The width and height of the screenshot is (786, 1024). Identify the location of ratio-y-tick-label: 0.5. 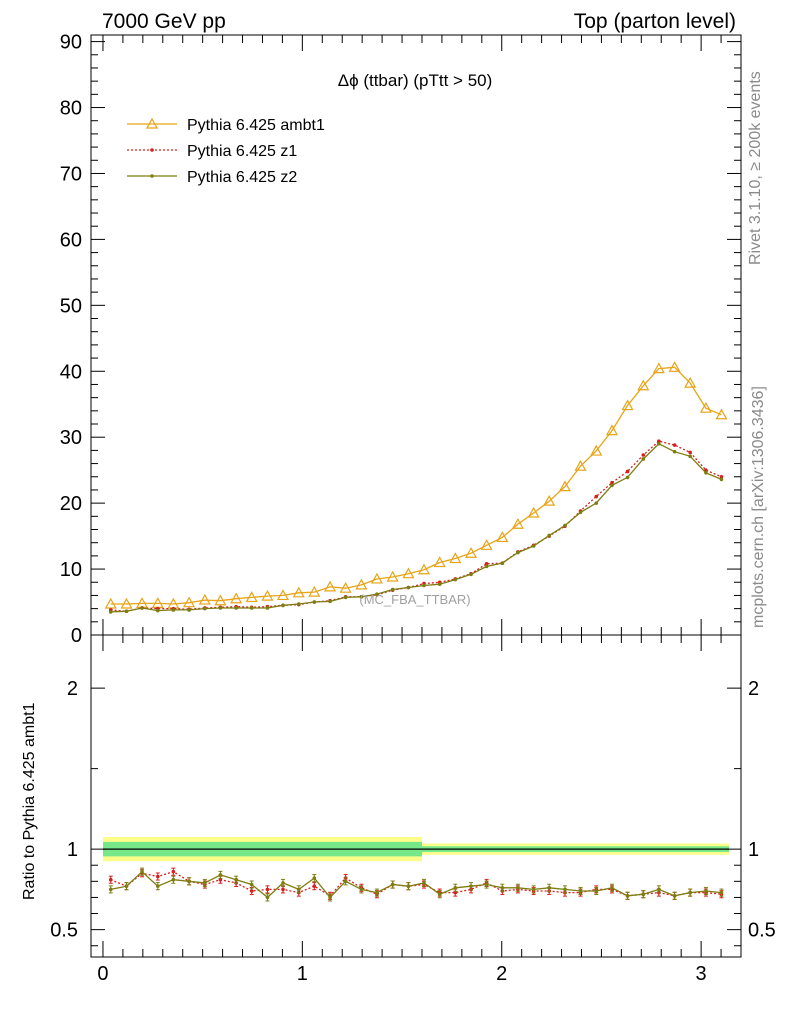
(64, 931).